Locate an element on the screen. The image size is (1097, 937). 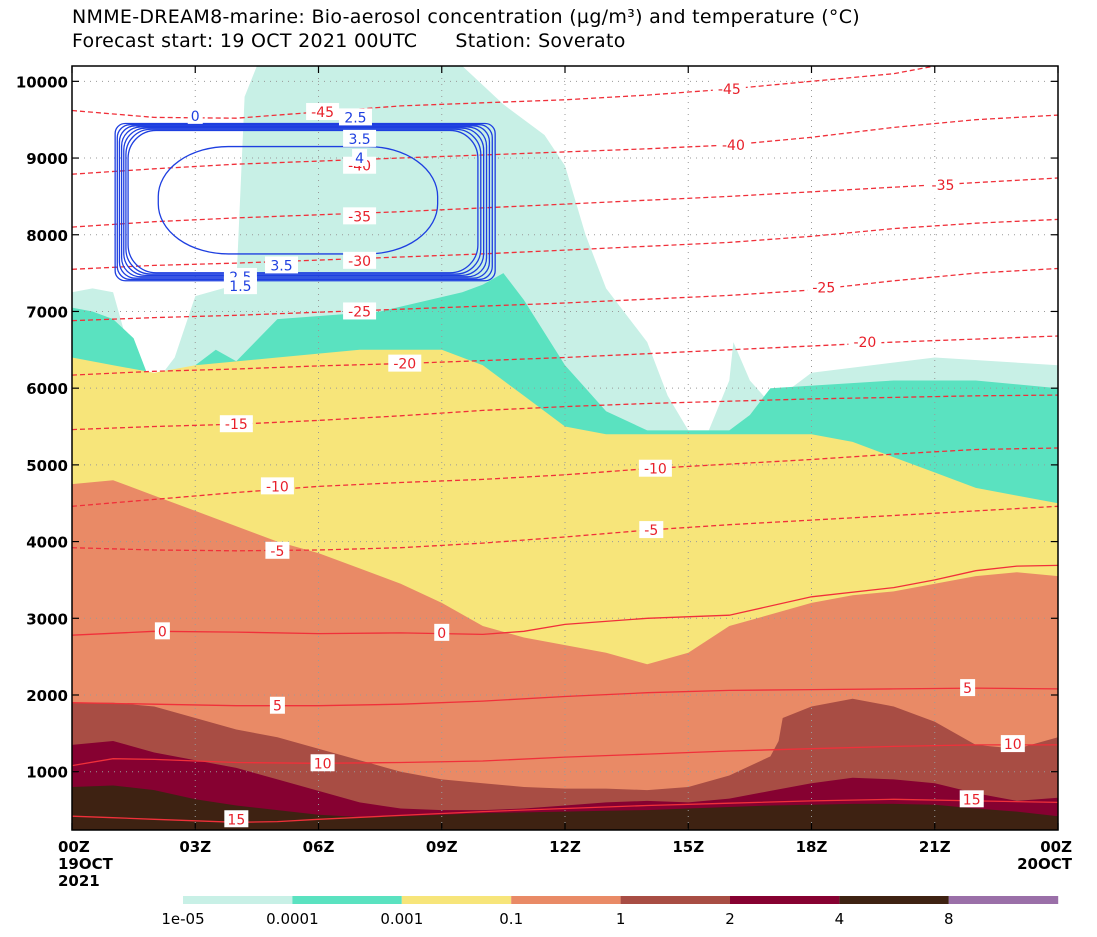
bioaerosol-label-6-box is located at coordinates (240, 286).